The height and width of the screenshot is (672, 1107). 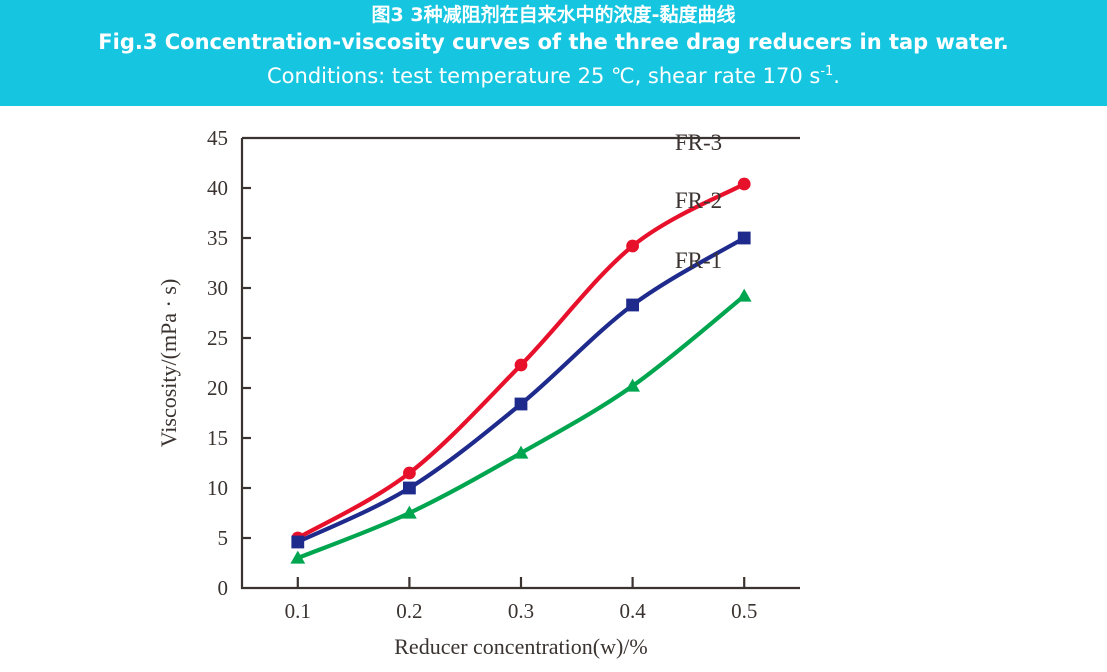 I want to click on series-label-fr-3: FR-3, so click(x=698, y=142).